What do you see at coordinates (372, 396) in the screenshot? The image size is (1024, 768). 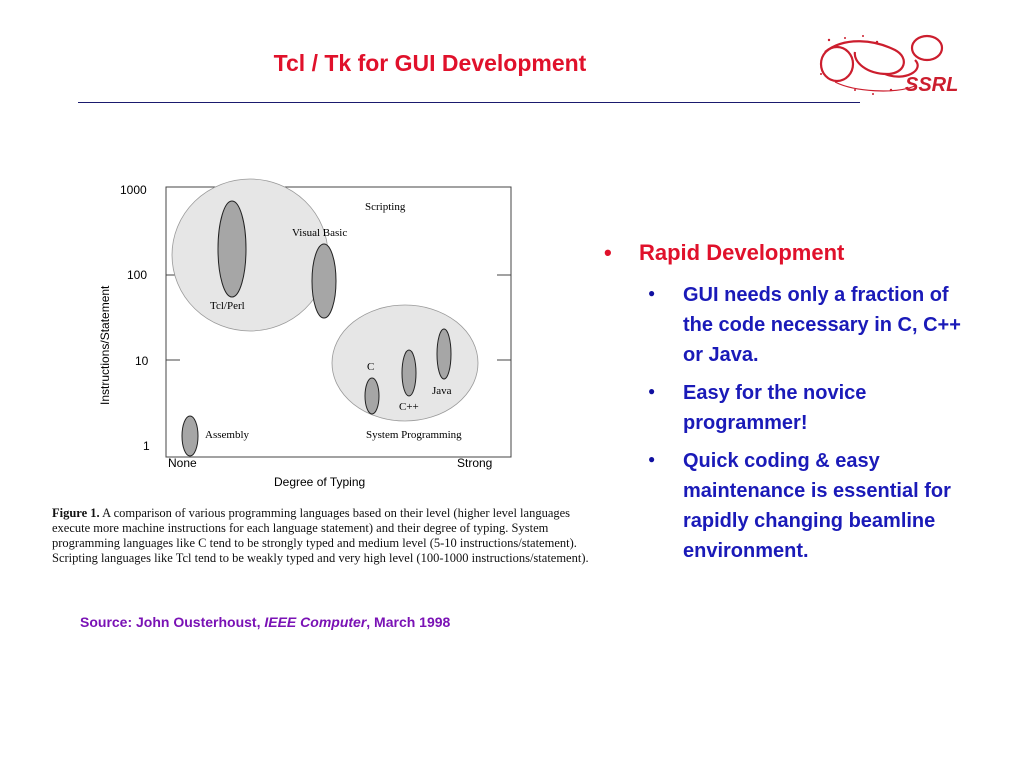 I see `c-ellipse` at bounding box center [372, 396].